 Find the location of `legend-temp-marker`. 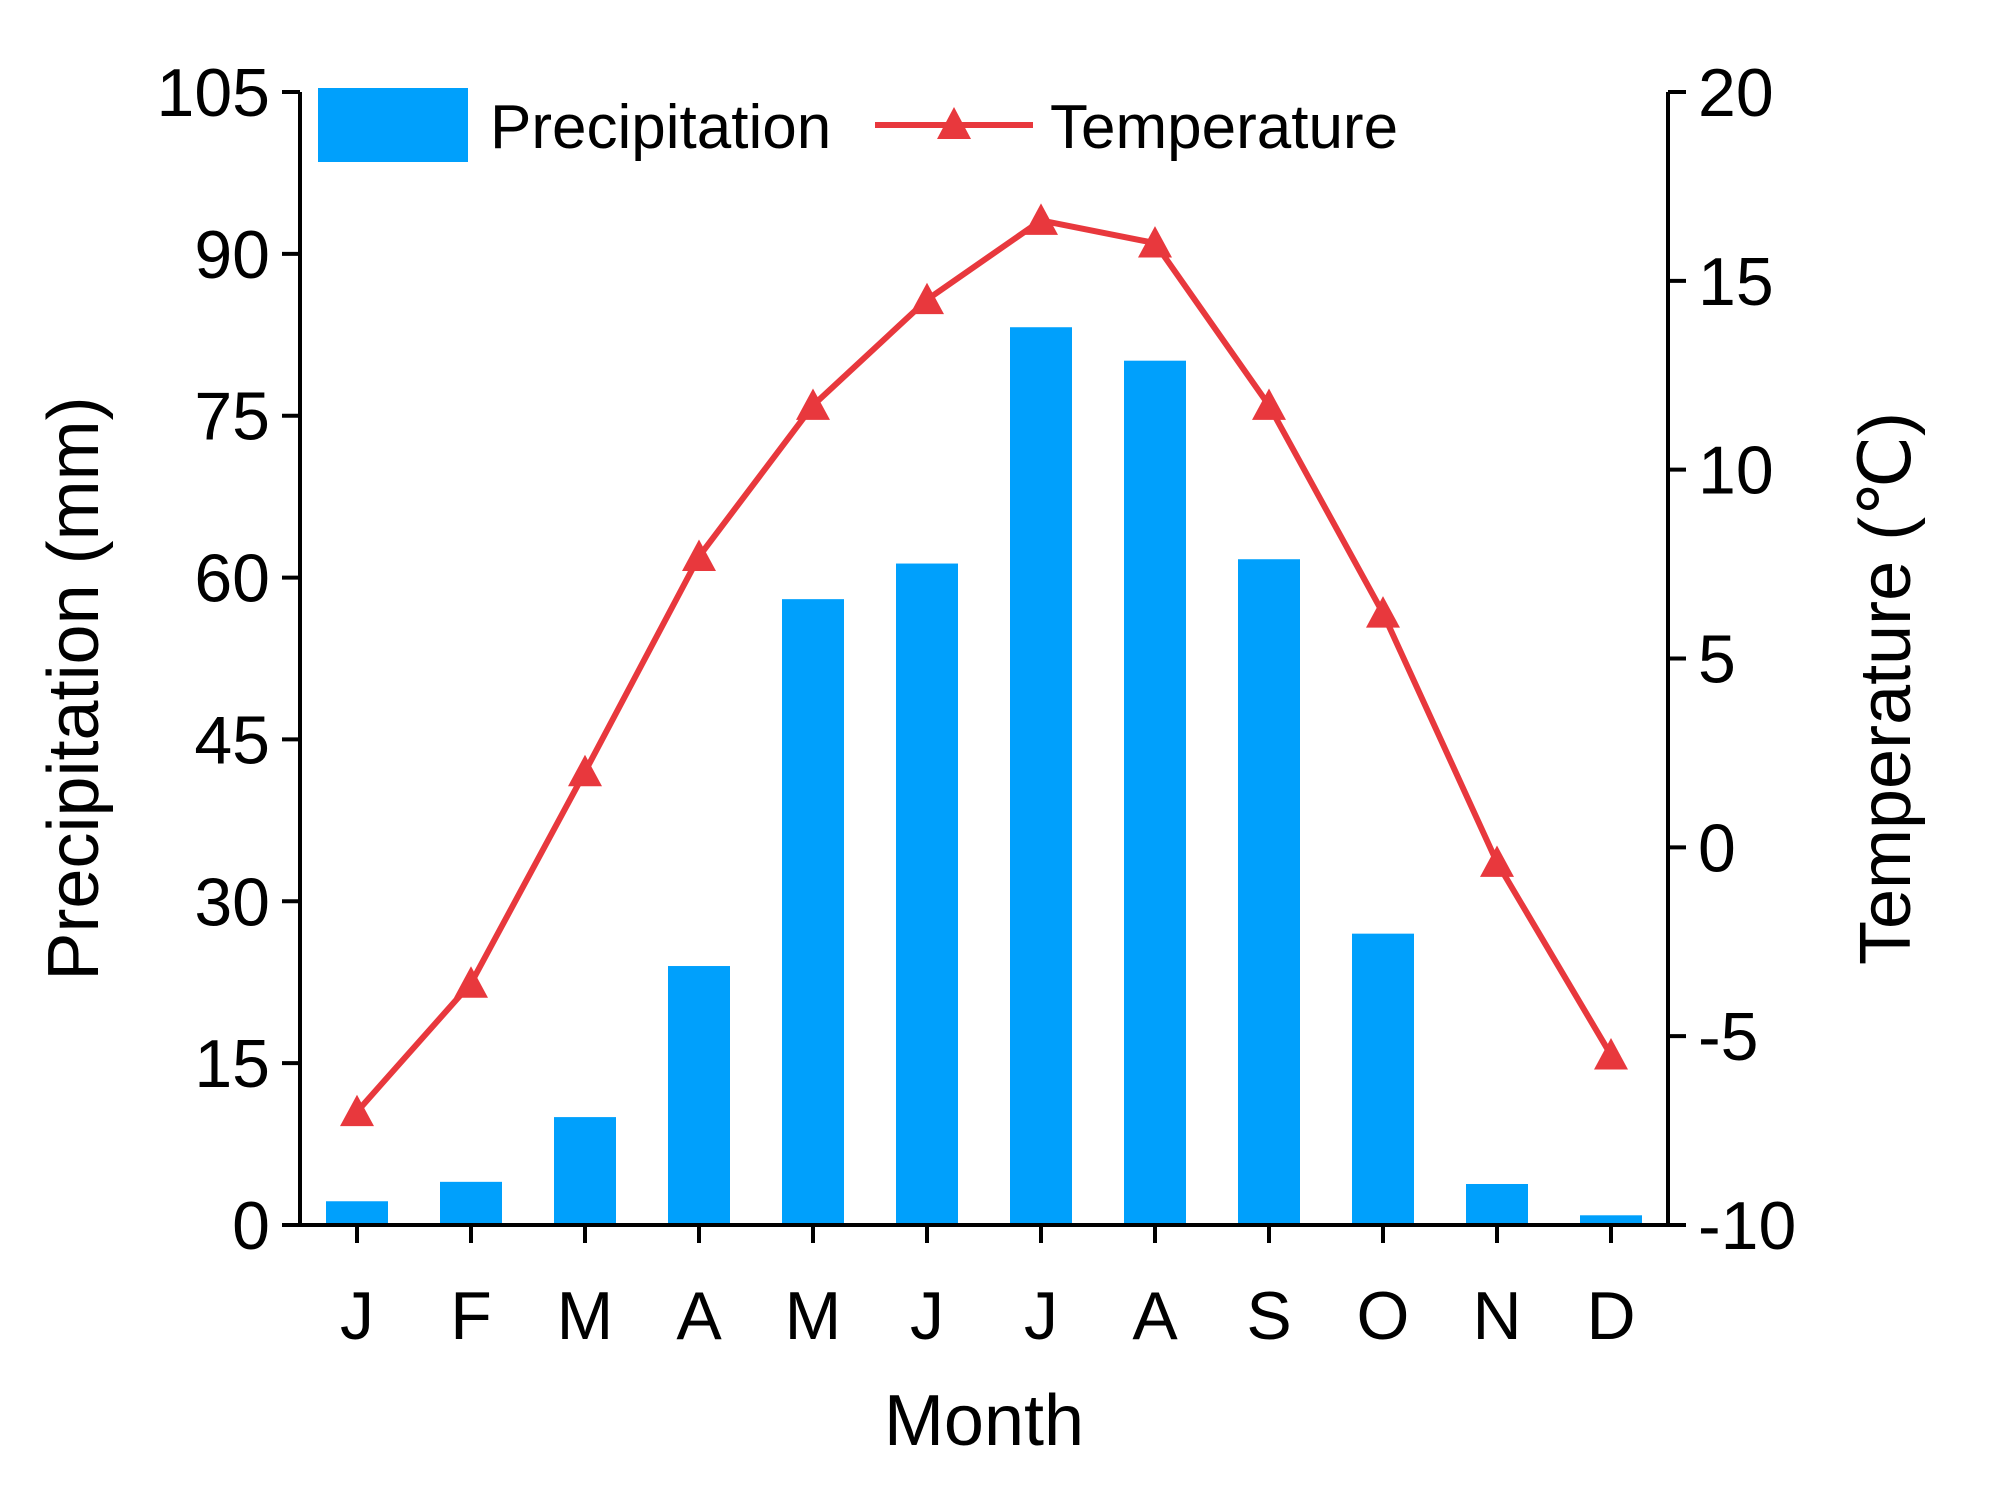

legend-temp-marker is located at coordinates (954, 123).